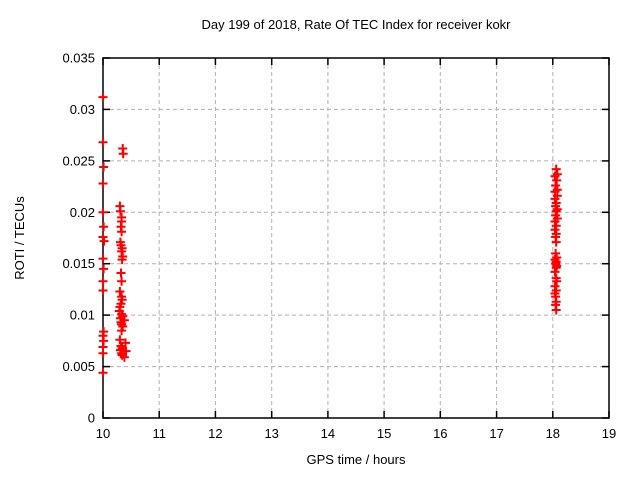 The width and height of the screenshot is (640, 480). I want to click on y-tick-label: 0, so click(91, 418).